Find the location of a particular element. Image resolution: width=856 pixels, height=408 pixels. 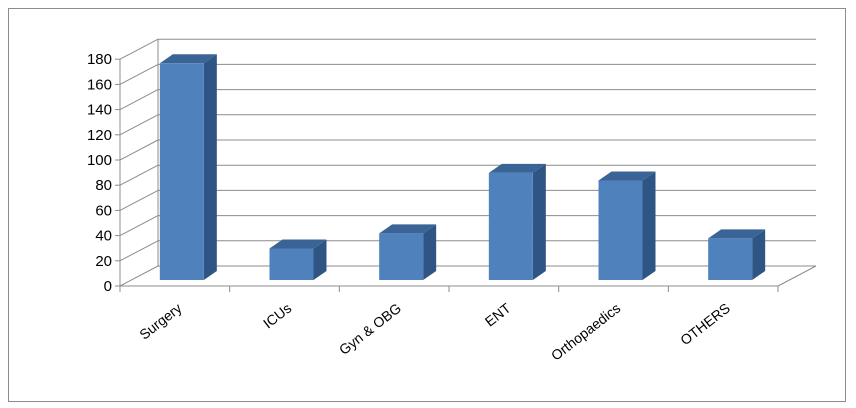

y-tick-label-0: 0 is located at coordinates (108, 286).